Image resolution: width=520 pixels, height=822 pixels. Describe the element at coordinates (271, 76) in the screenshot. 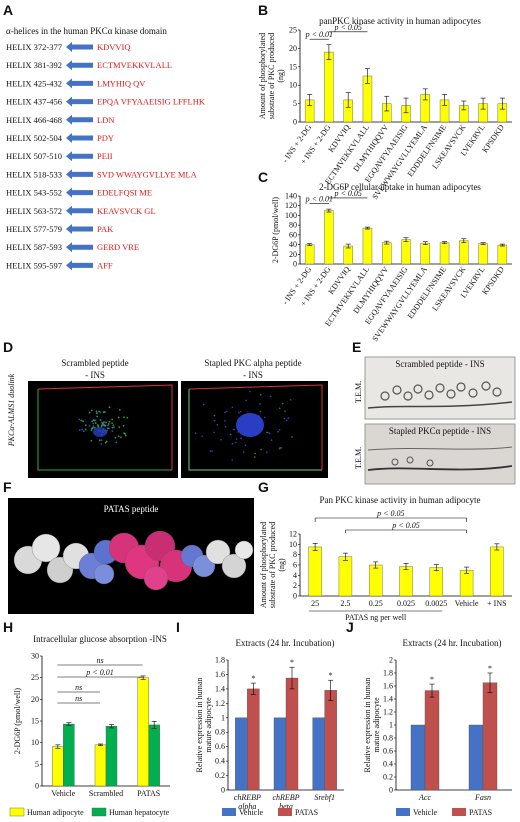

I see `y-axis-label: substrate of PKC produced` at that location.